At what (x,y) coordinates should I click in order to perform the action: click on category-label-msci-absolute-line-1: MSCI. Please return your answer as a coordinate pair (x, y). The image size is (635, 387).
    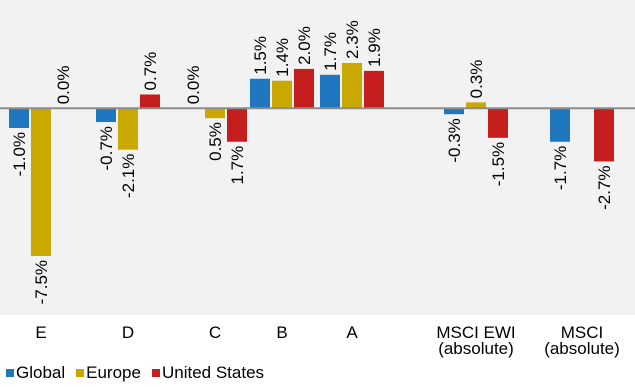
    Looking at the image, I should click on (582, 332).